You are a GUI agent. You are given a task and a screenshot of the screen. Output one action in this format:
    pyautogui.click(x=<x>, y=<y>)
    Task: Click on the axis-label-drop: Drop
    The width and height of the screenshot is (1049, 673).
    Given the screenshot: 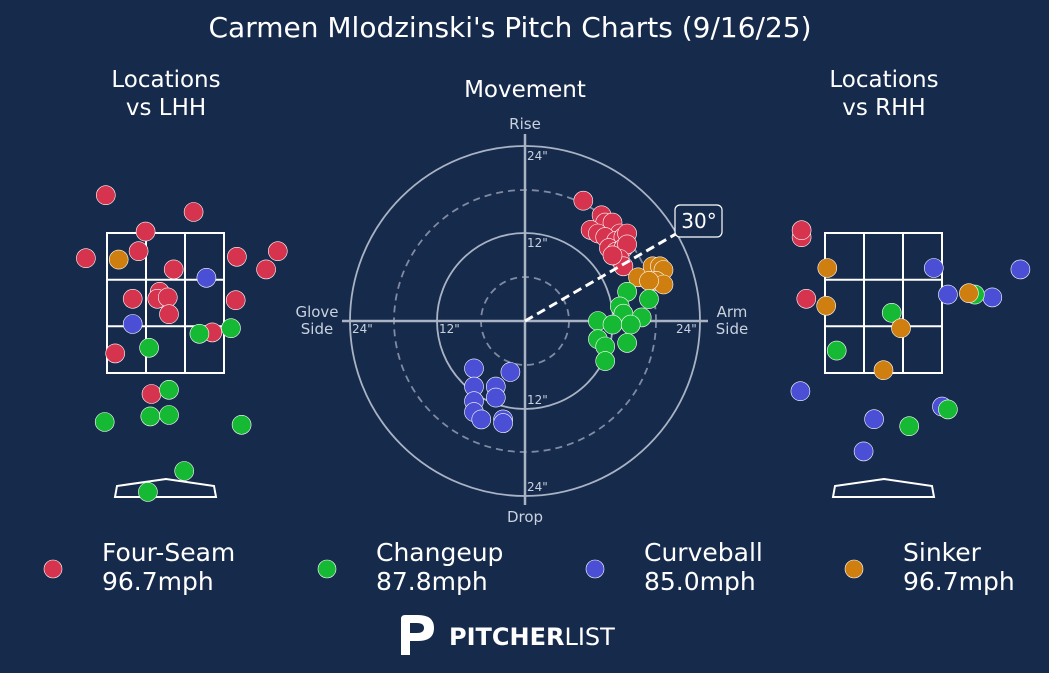 What is the action you would take?
    pyautogui.click(x=525, y=517)
    